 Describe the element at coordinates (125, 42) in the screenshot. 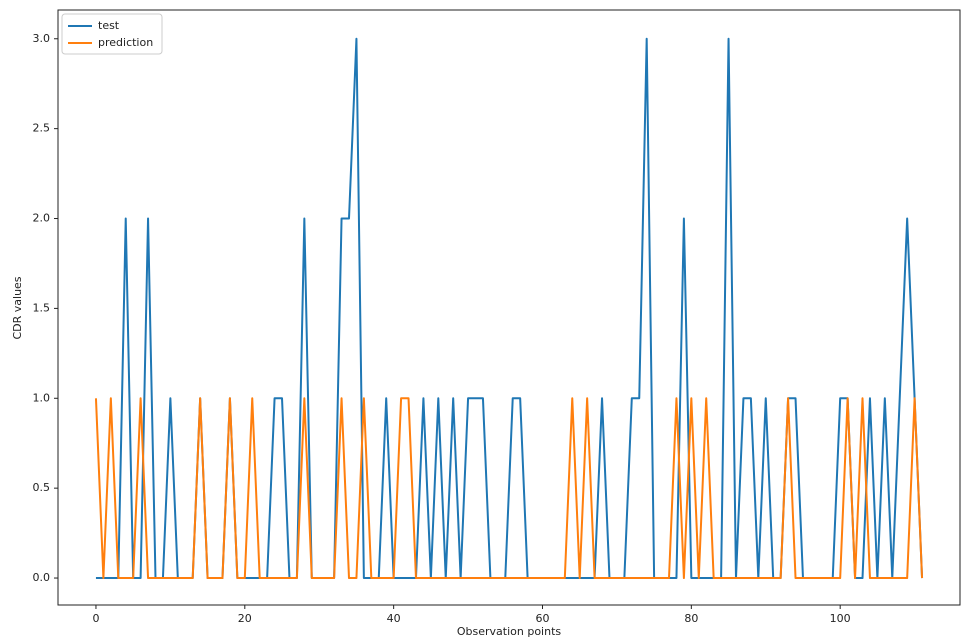

I see `legend-label: prediction` at that location.